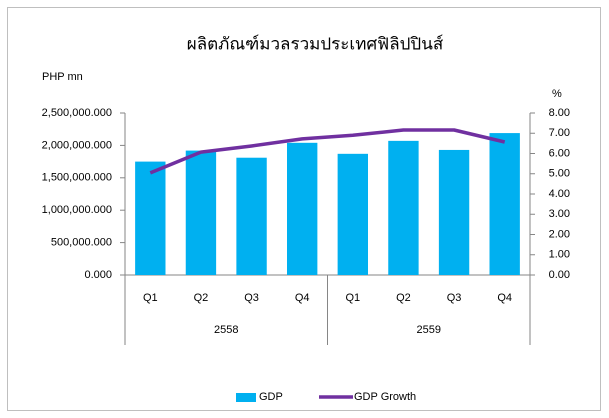 Image resolution: width=609 pixels, height=418 pixels. I want to click on legend-label: GDP, so click(271, 397).